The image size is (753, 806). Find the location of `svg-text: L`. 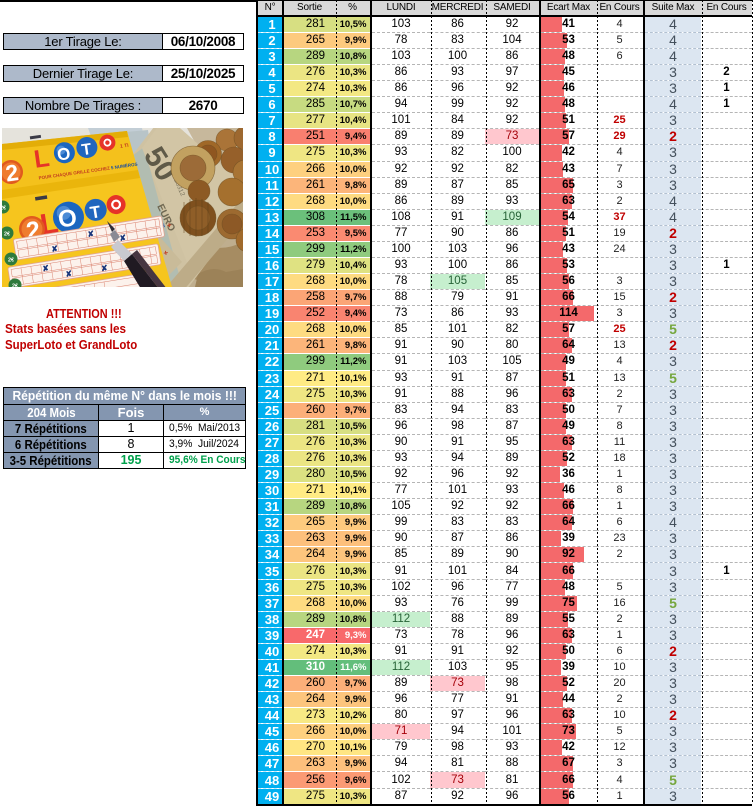

svg-text: L is located at coordinates (41, 159).